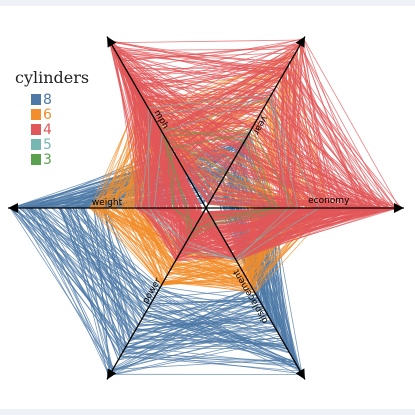 This screenshot has width=415, height=415. Describe the element at coordinates (52, 77) in the screenshot. I see `legend-title: cylinders` at that location.